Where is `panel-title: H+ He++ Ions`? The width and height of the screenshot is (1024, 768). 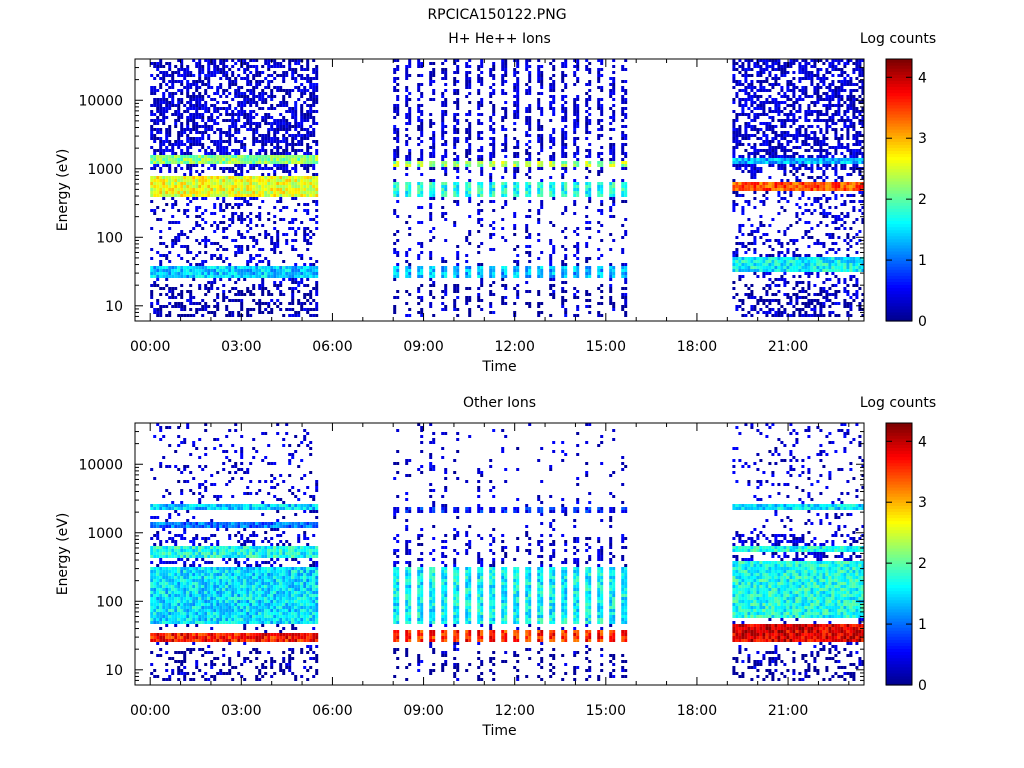 panel-title: H+ He++ Ions is located at coordinates (499, 39).